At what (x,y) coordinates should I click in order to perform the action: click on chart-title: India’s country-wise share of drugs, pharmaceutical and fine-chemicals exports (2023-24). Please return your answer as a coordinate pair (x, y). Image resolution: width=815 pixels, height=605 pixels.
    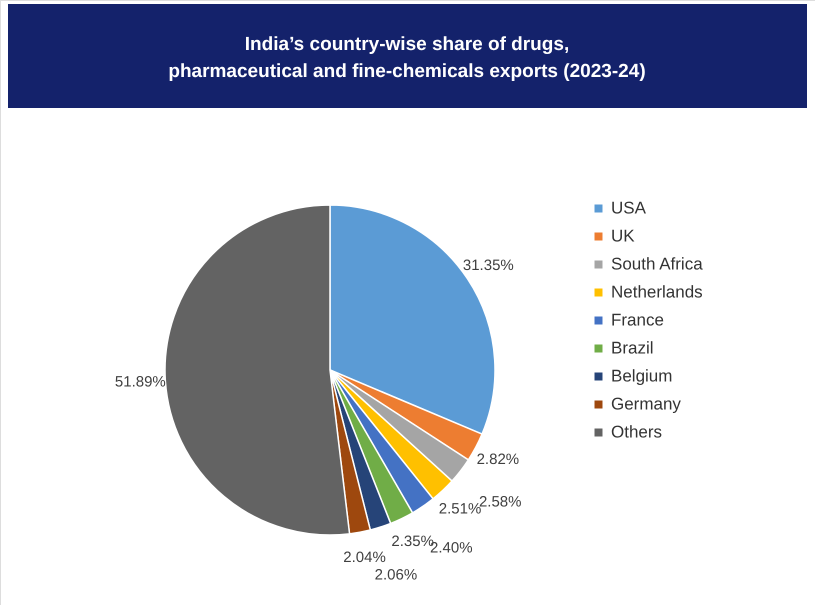
    Looking at the image, I should click on (407, 58).